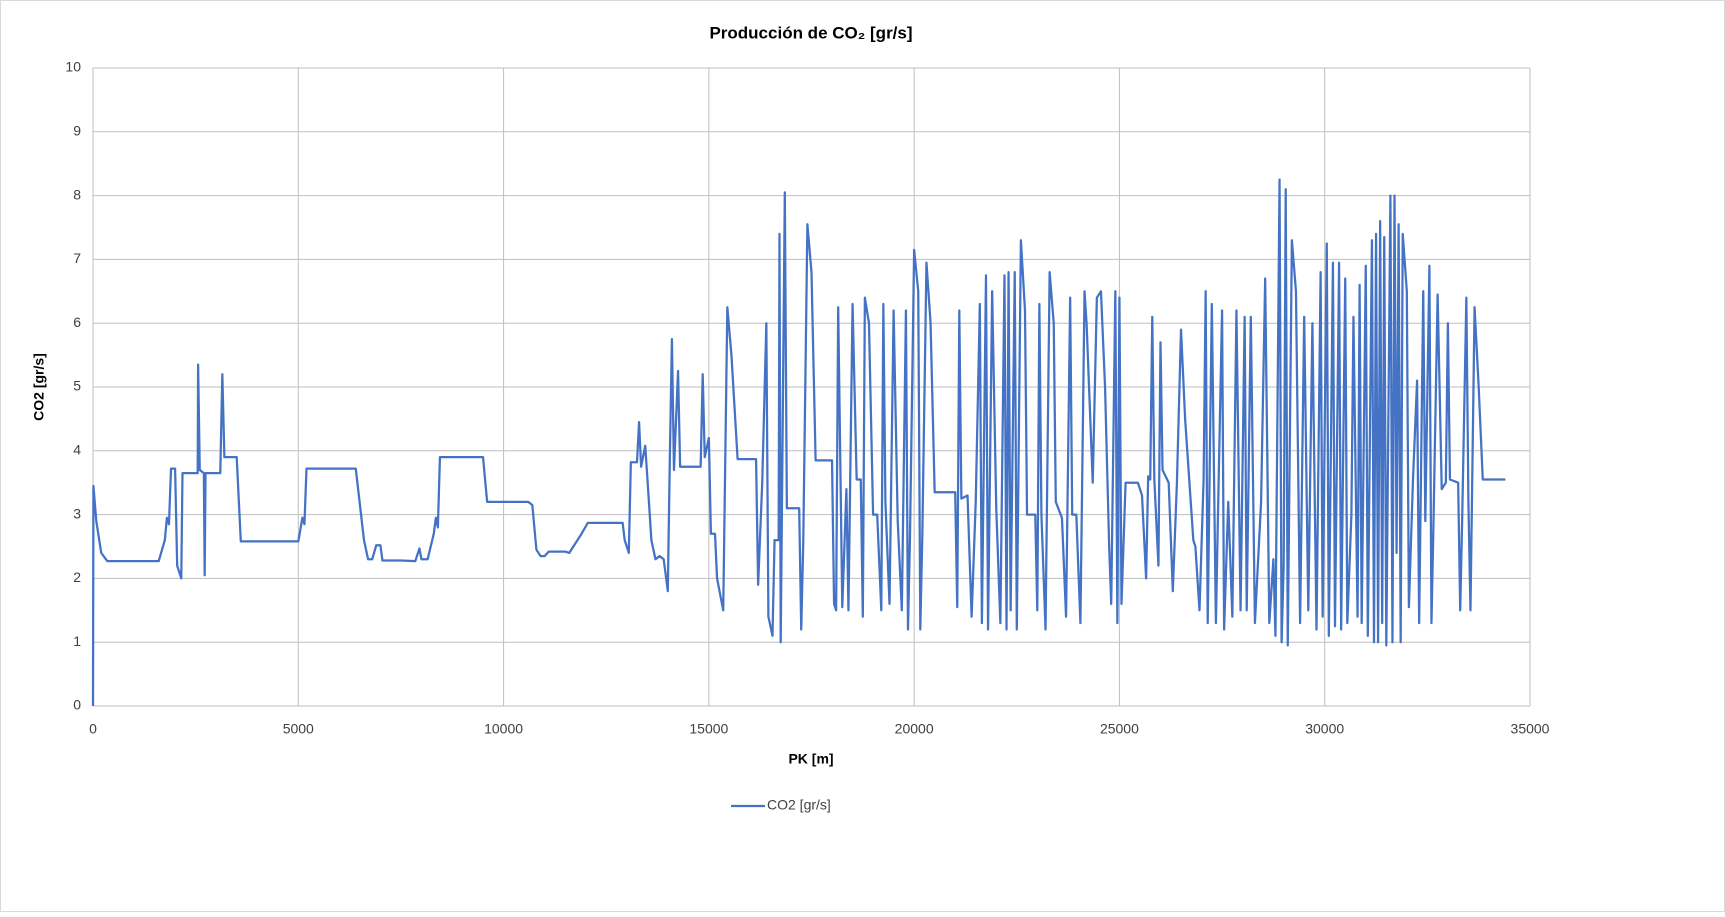  Describe the element at coordinates (93, 729) in the screenshot. I see `x-tick-label: 0` at that location.